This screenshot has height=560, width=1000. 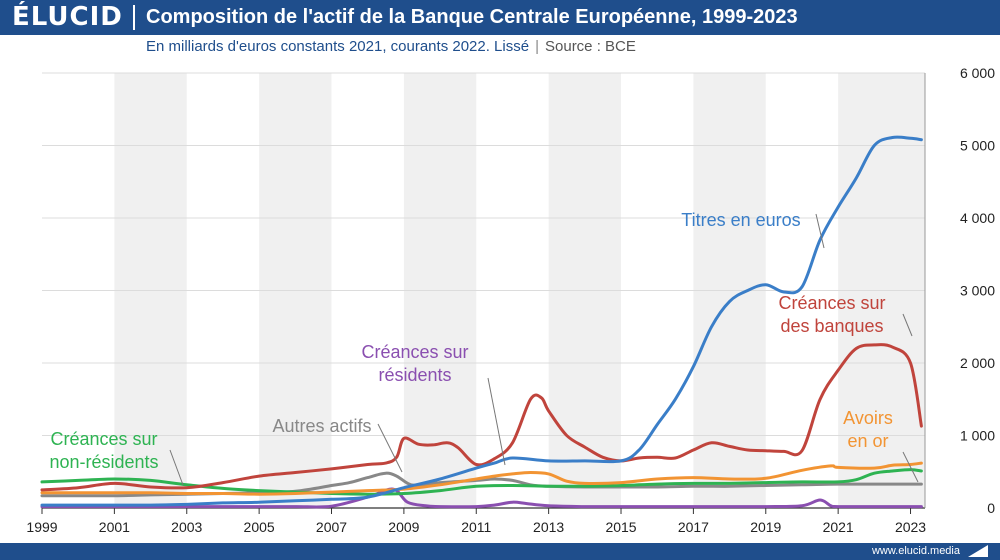 What do you see at coordinates (548, 527) in the screenshot?
I see `x-tick-label: 2013` at bounding box center [548, 527].